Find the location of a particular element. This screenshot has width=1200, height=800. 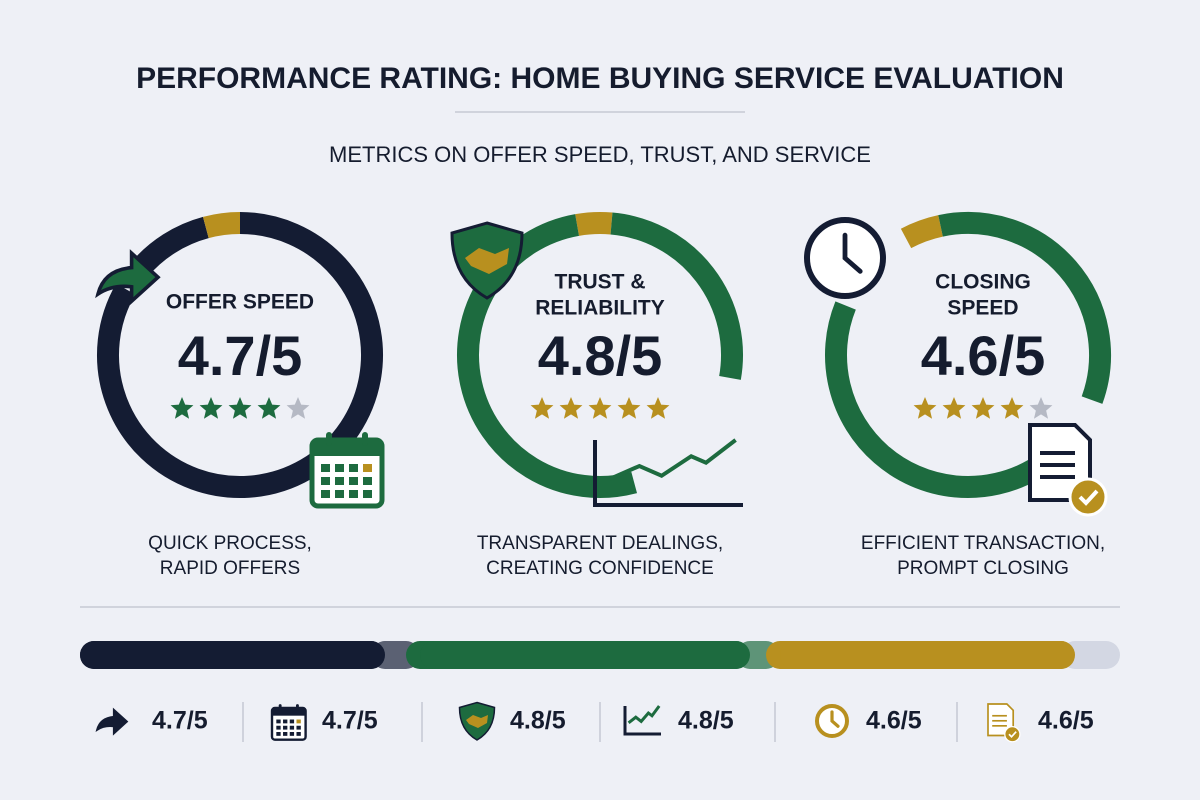

card-description: CREATING CONFIDENCE is located at coordinates (600, 568).